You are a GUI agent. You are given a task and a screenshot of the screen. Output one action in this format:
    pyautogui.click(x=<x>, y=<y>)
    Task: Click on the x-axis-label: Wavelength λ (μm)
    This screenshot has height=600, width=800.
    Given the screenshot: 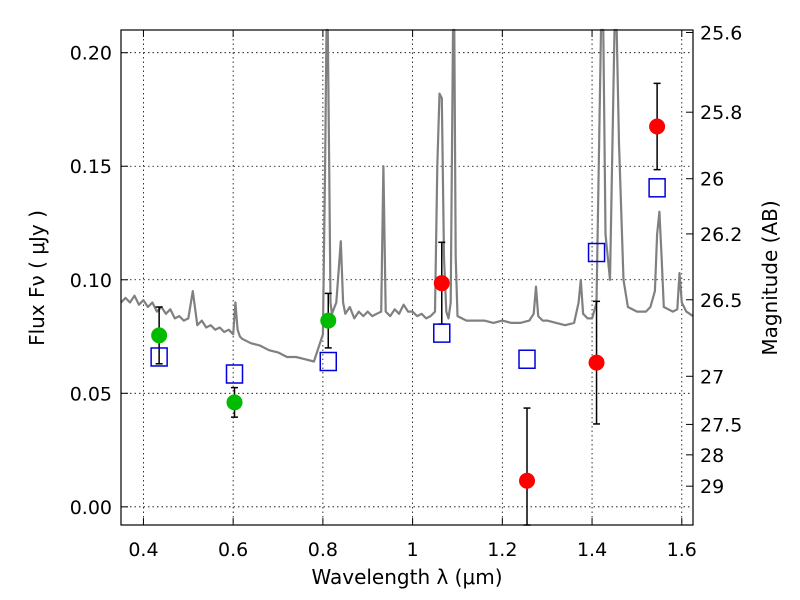 What is the action you would take?
    pyautogui.click(x=406, y=577)
    